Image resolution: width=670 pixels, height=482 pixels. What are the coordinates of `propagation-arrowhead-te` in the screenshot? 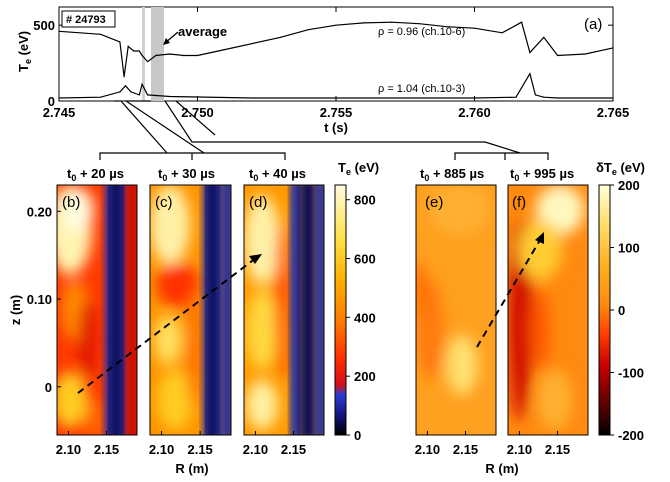 It's located at (255, 259).